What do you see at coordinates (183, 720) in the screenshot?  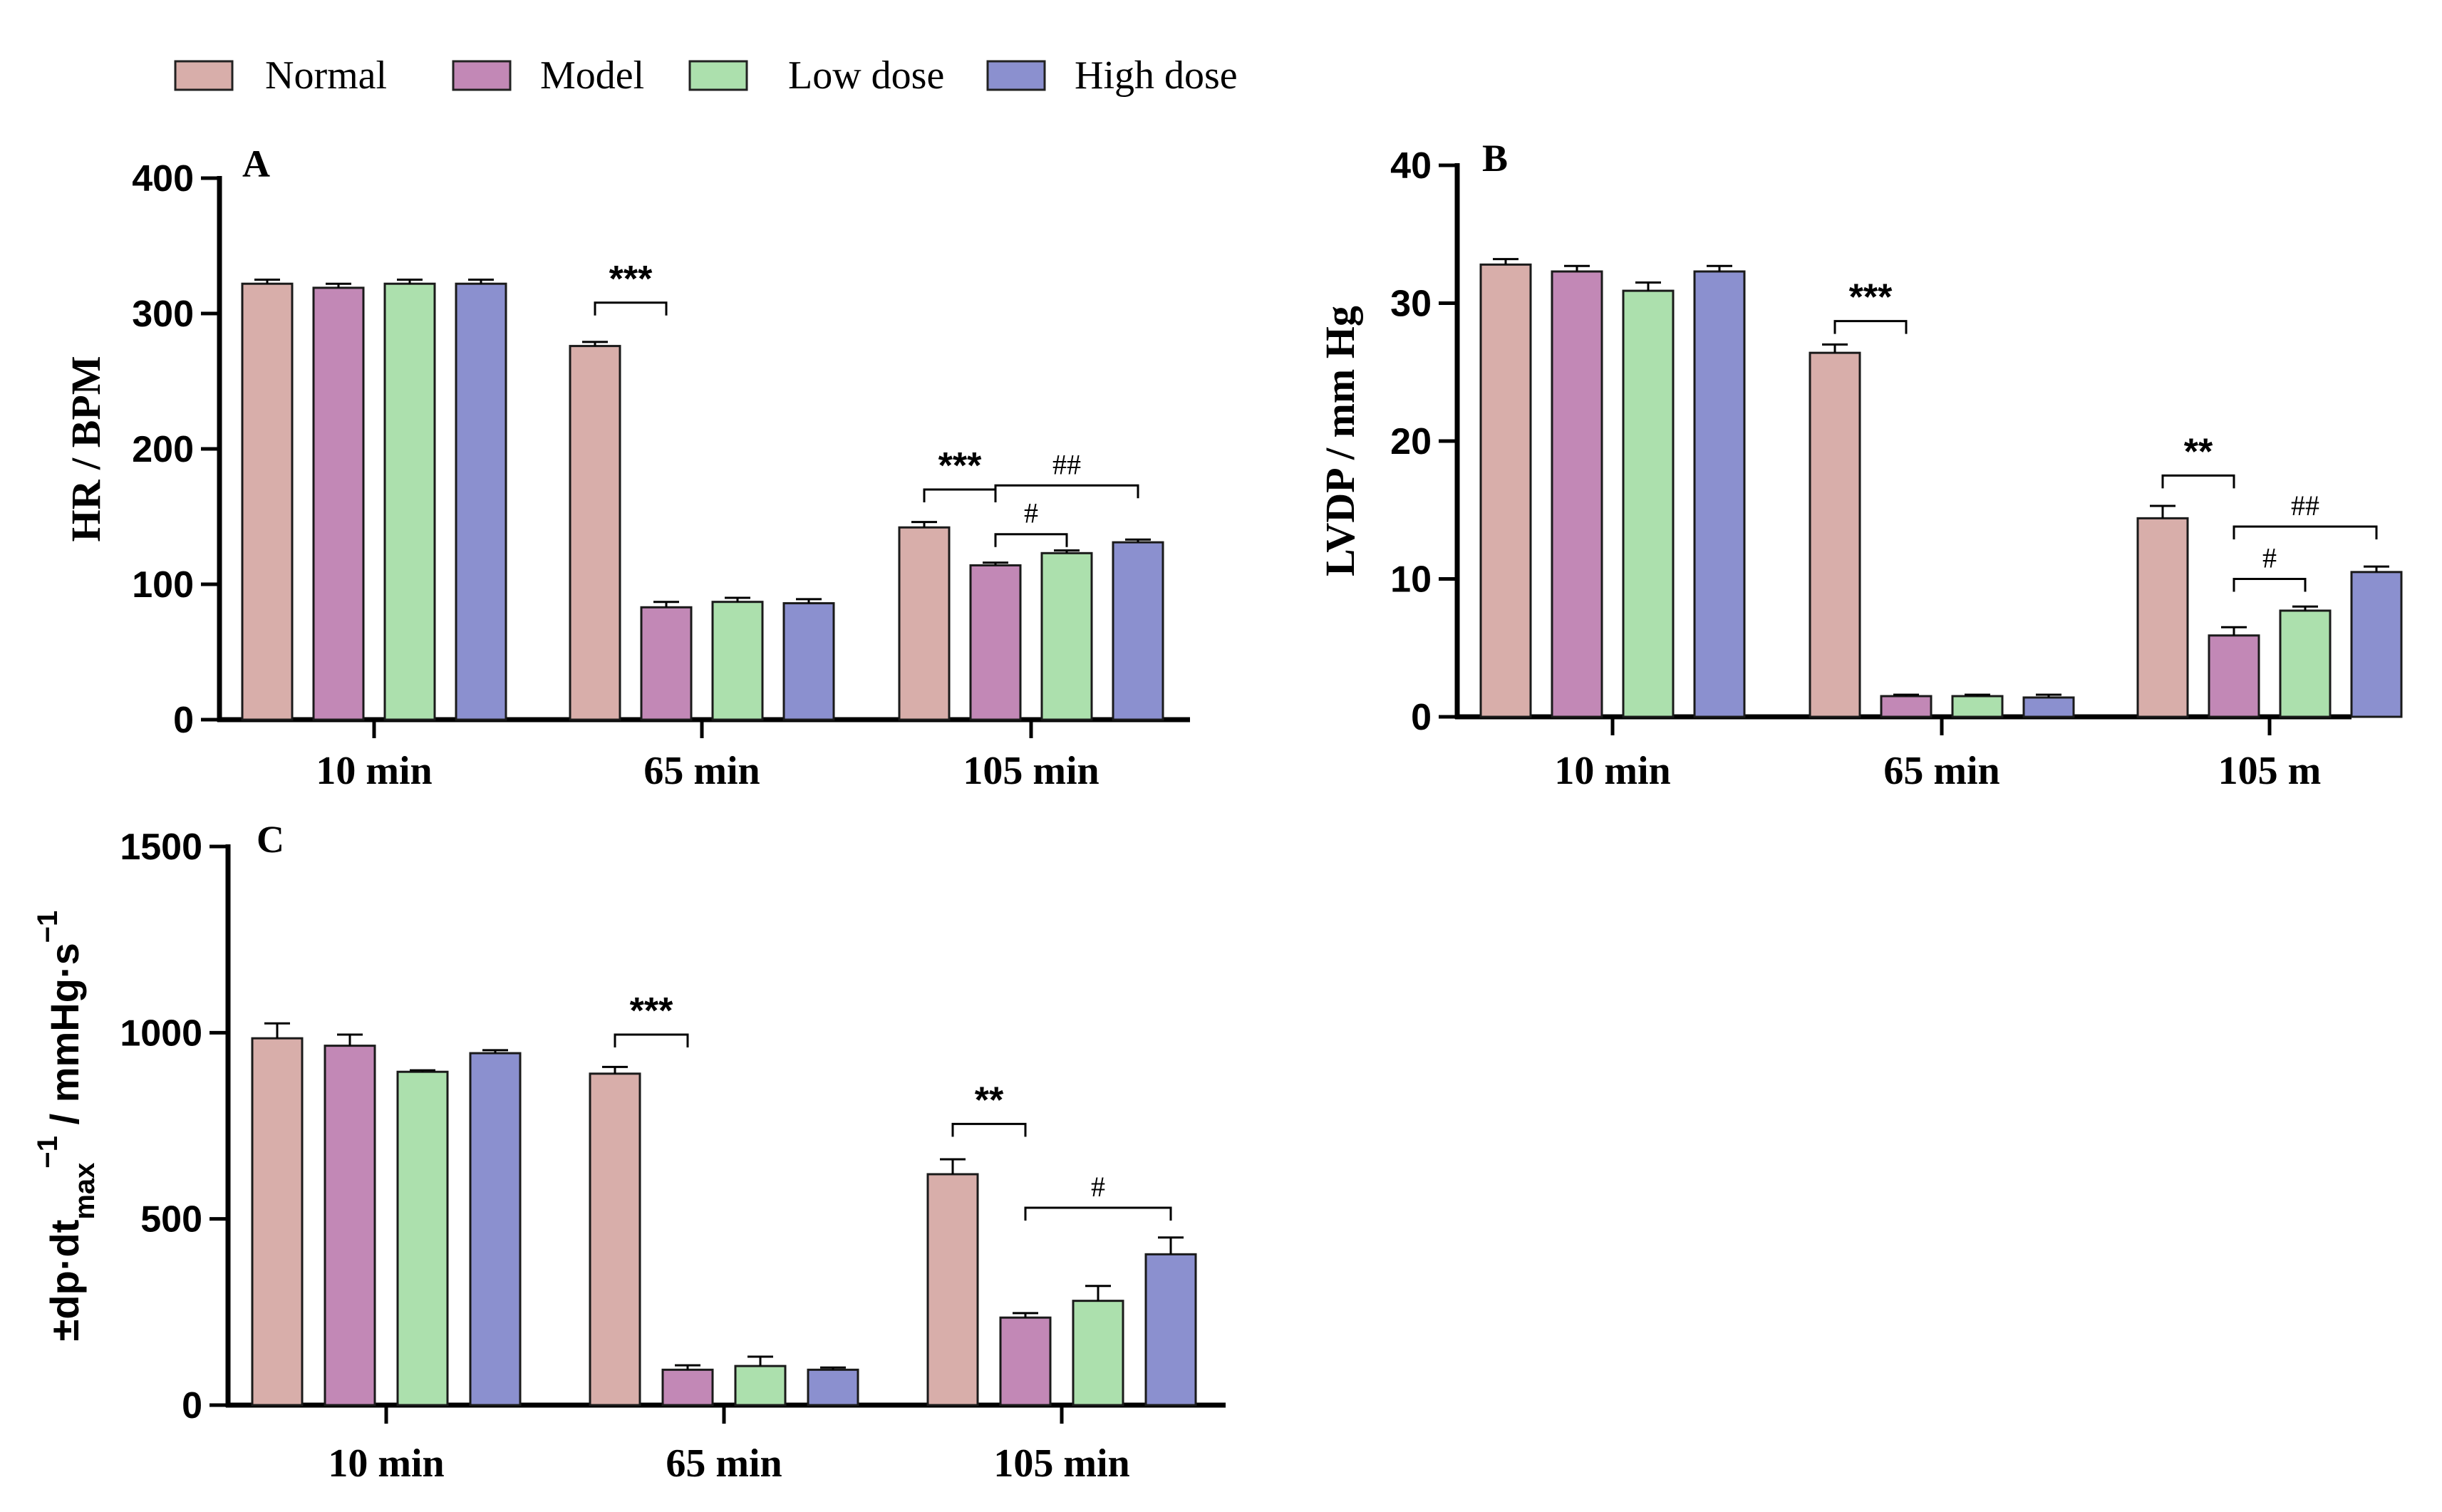 I see `panel-a-ytick-label: 0` at bounding box center [183, 720].